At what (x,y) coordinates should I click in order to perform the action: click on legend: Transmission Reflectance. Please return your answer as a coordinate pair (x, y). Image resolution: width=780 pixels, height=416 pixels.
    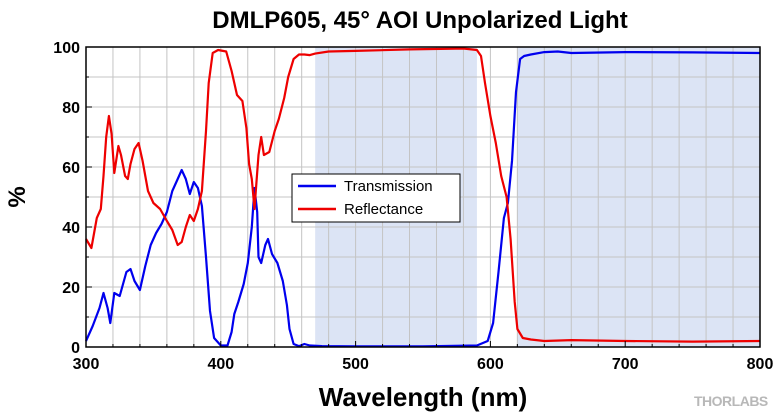
    Looking at the image, I should click on (376, 198).